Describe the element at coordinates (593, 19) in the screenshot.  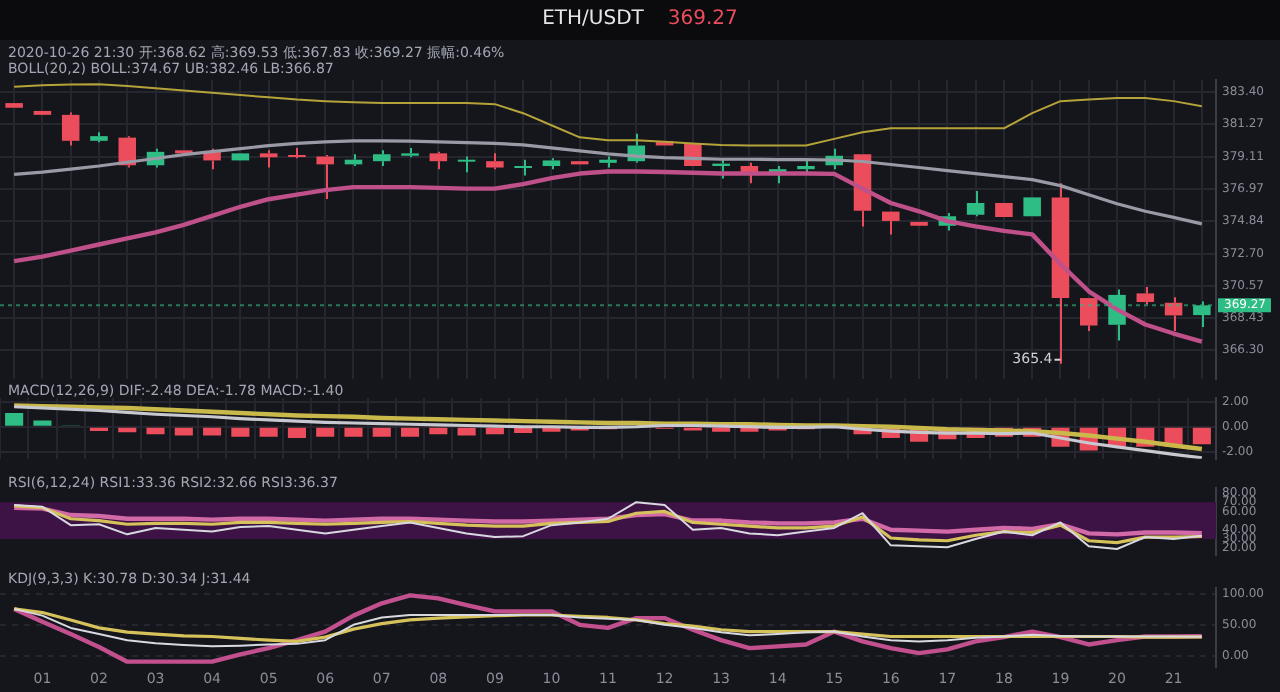
I see `chart-title: ETH/USDT` at that location.